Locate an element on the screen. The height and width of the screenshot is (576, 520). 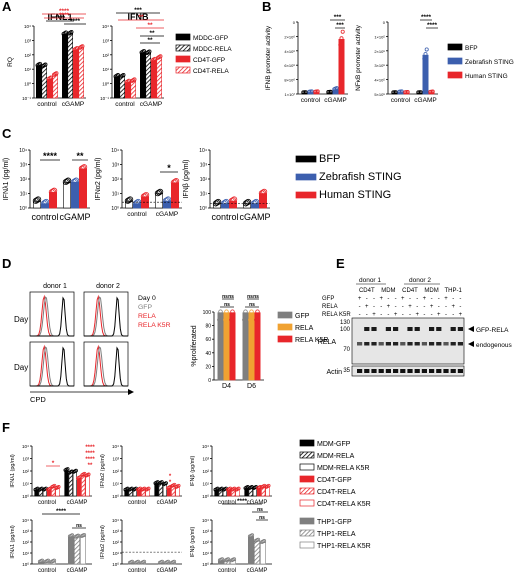
sig-label: ** is located at coordinates (80, 156).